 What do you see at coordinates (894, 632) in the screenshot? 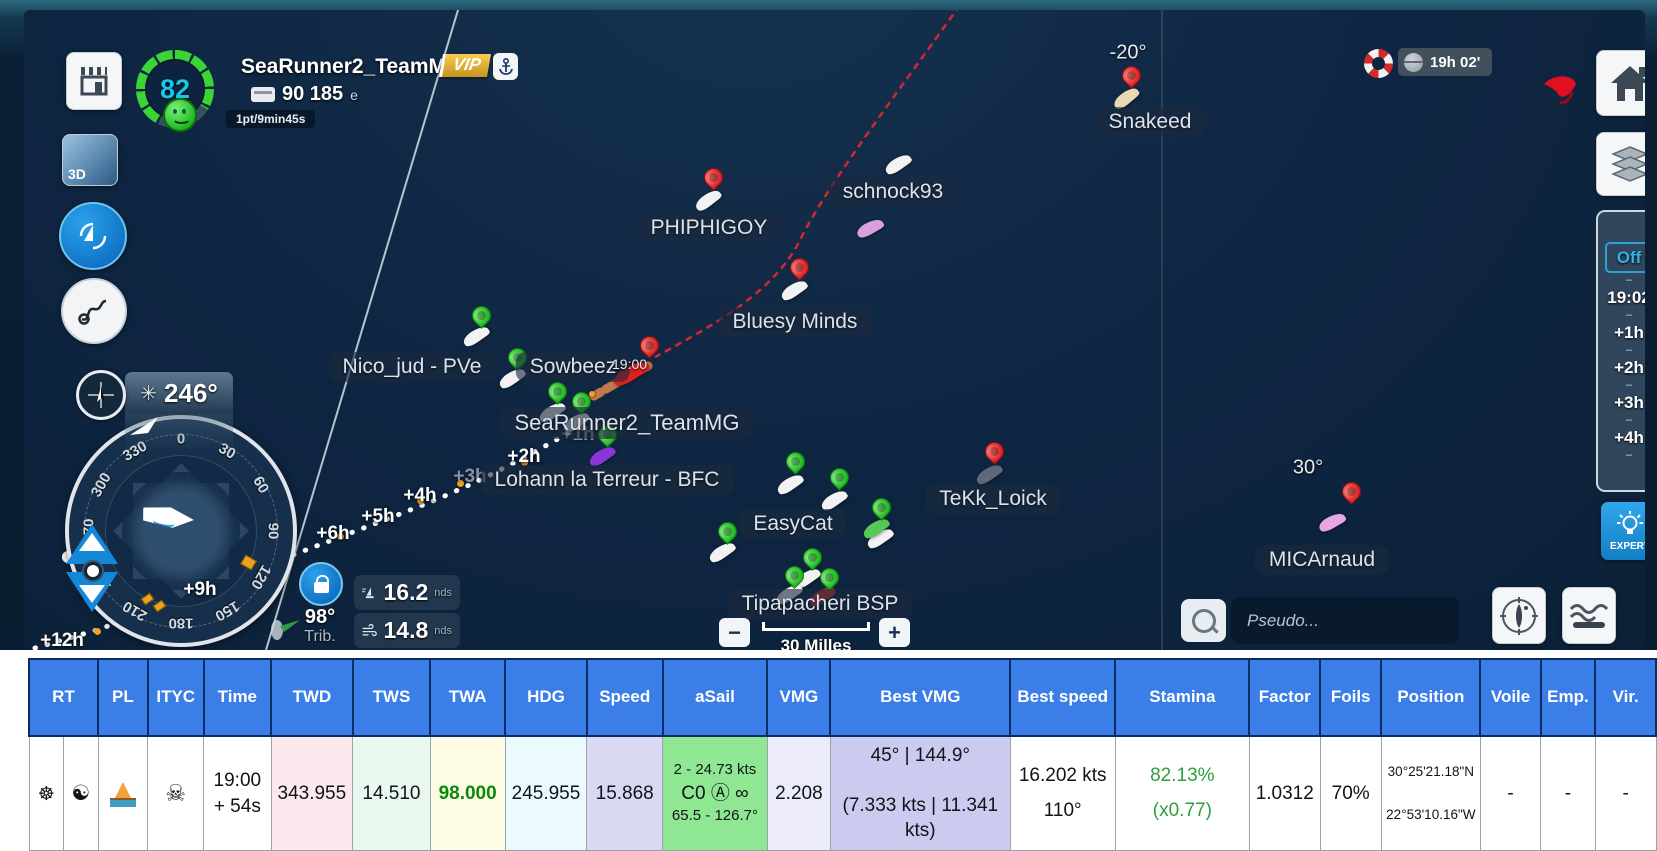
I see `zoom-in-button: +` at bounding box center [894, 632].